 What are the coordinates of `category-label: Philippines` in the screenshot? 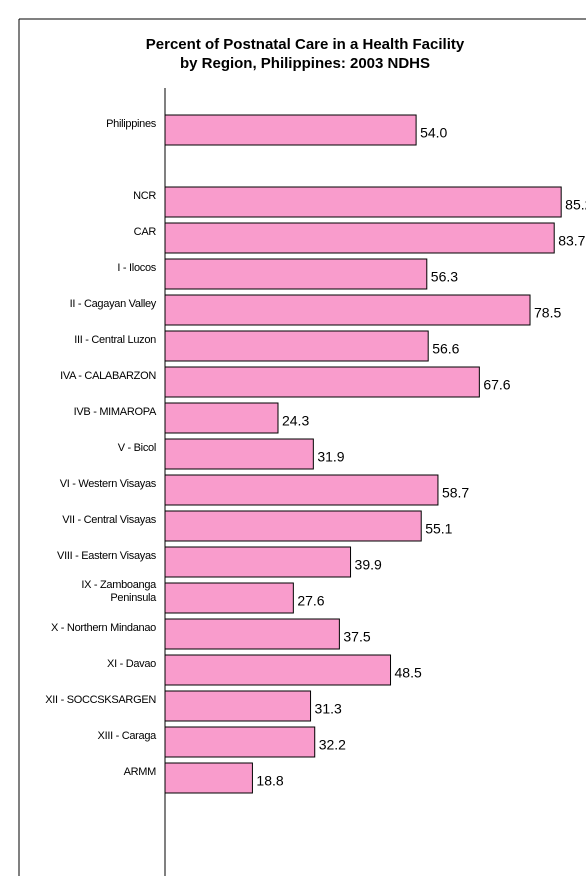 It's located at (131, 123).